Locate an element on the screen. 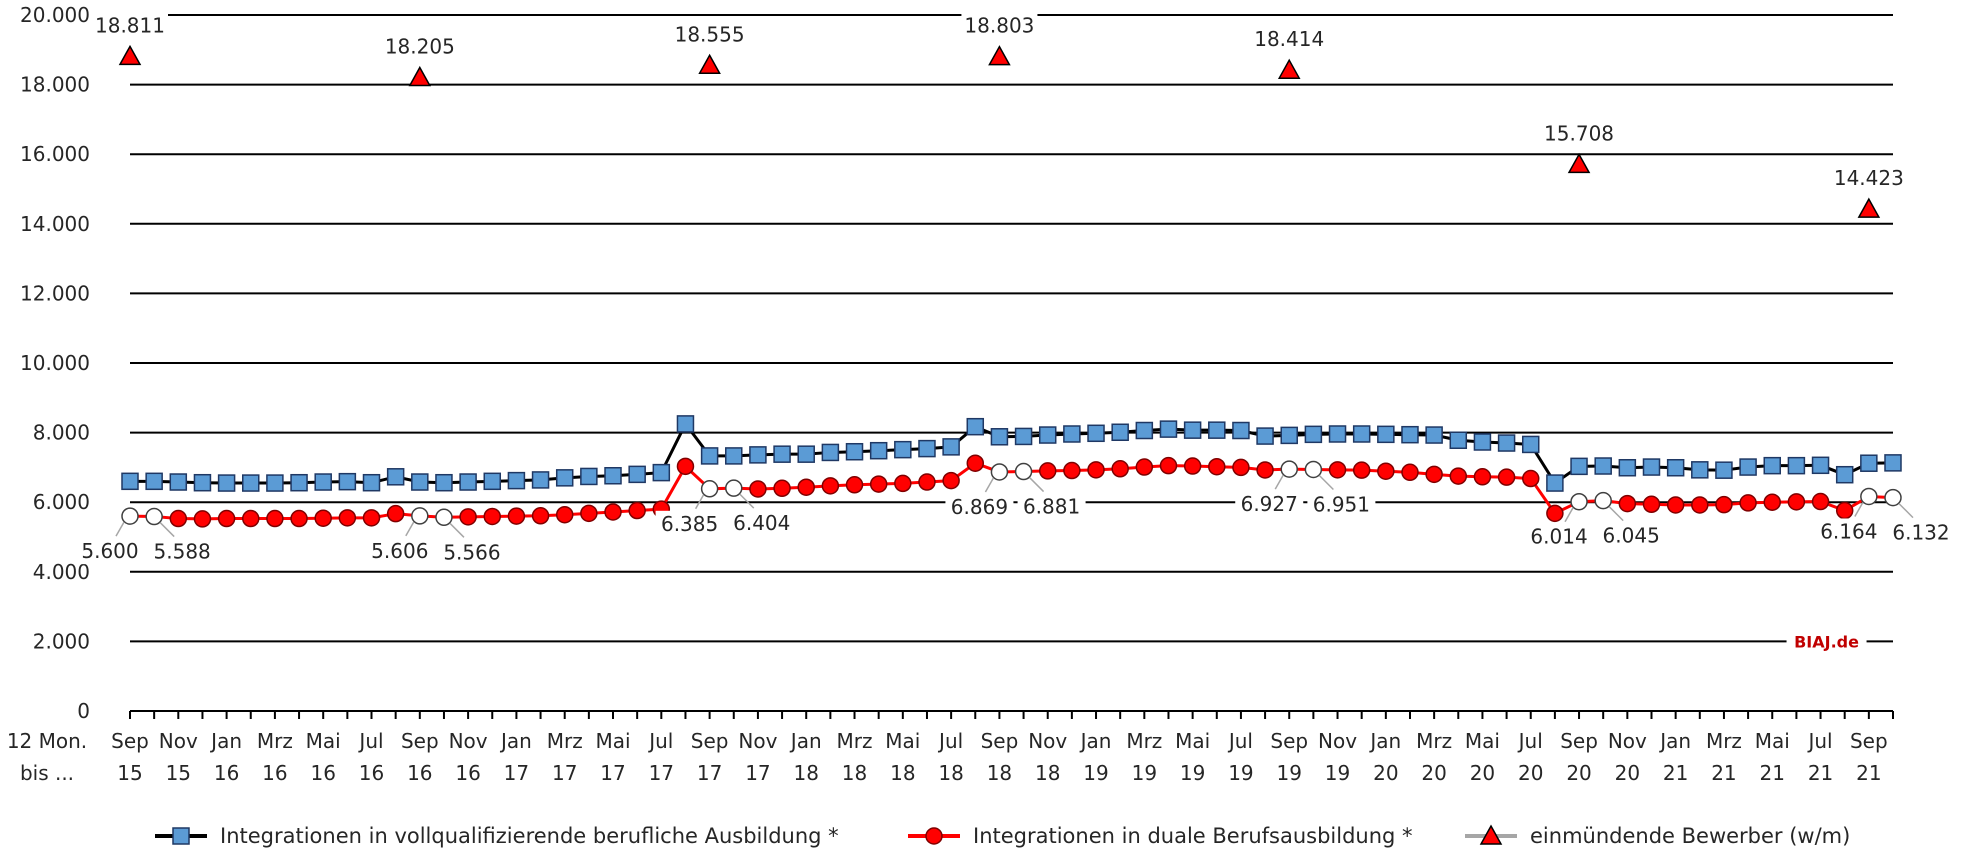  y-tick-label: 2.000 is located at coordinates (61, 641).